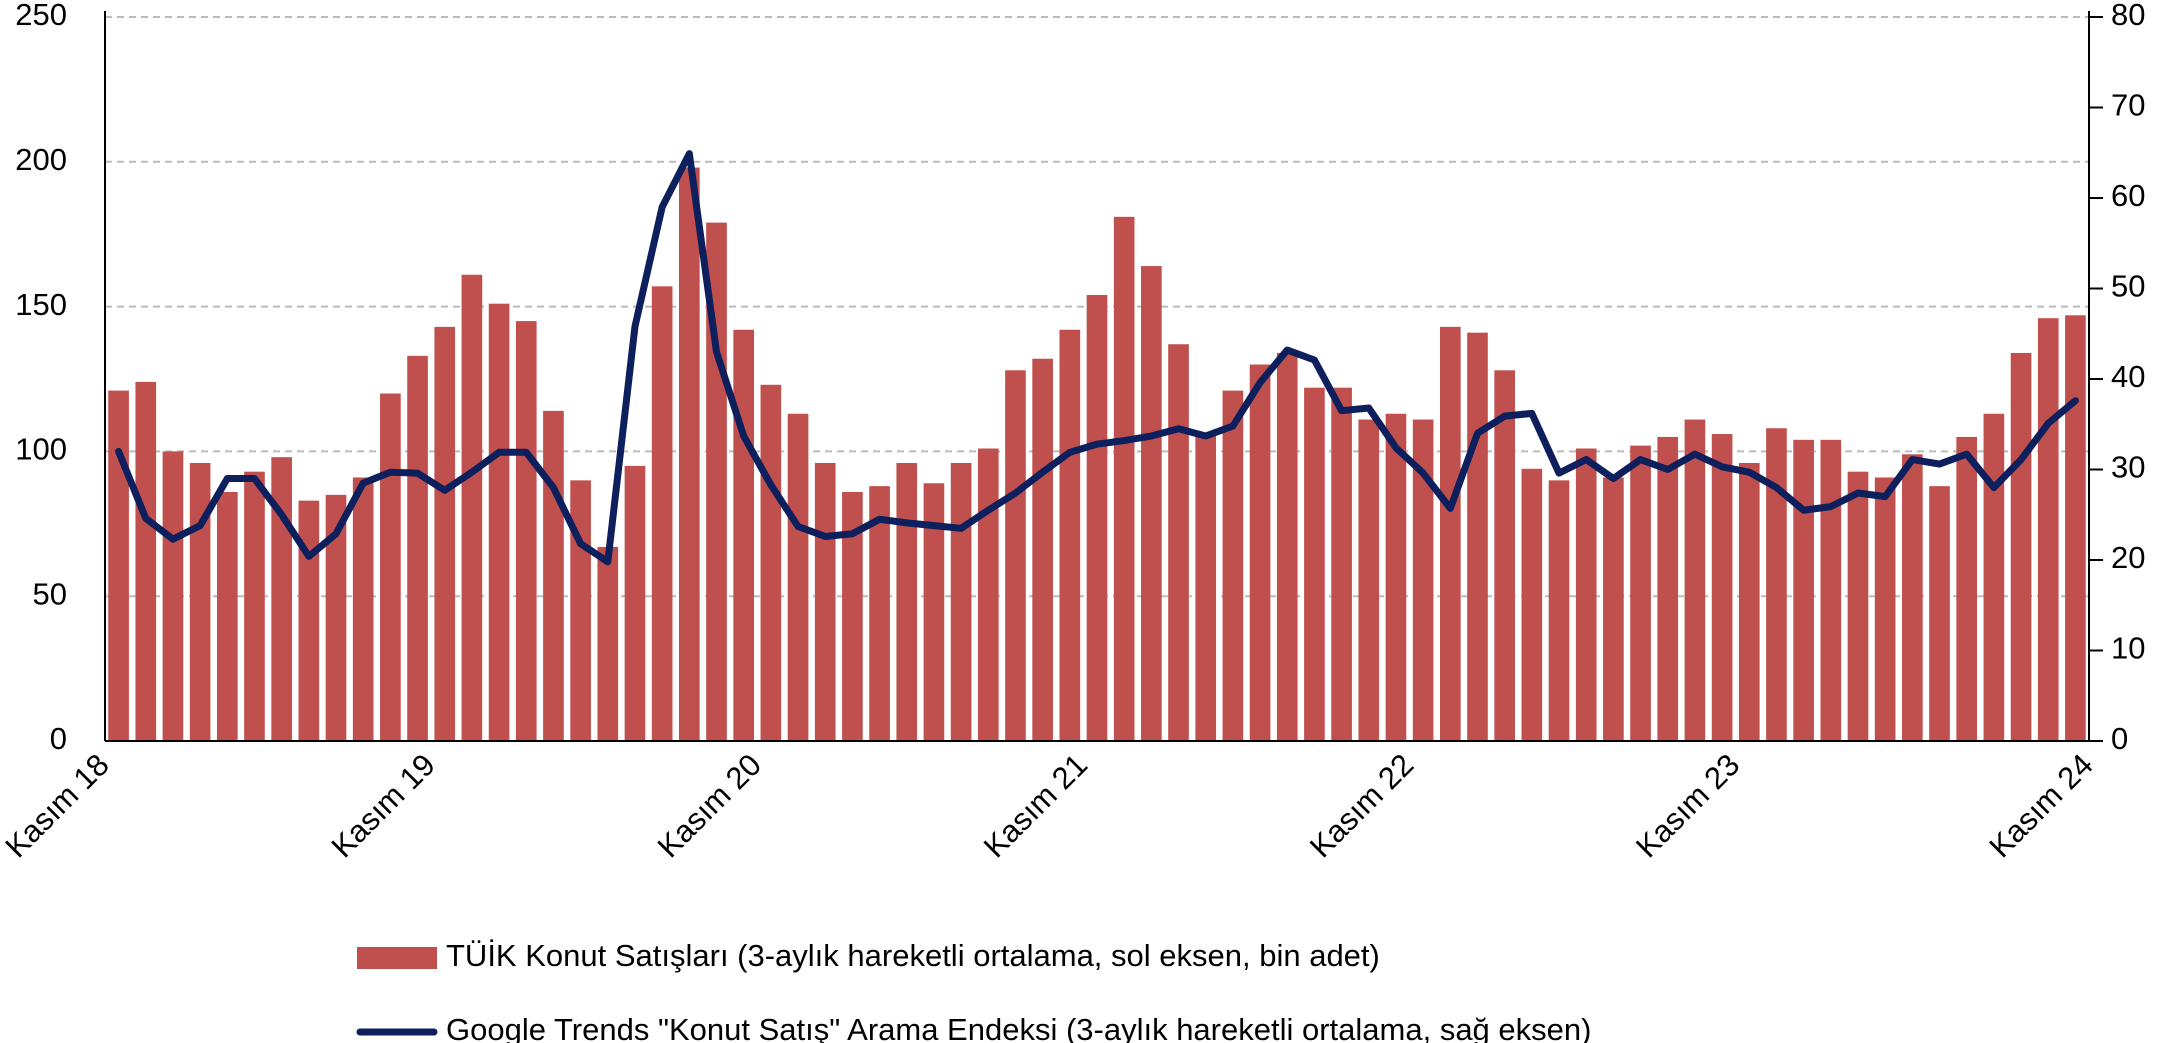  I want to click on y-tick-label: 150, so click(41, 304).